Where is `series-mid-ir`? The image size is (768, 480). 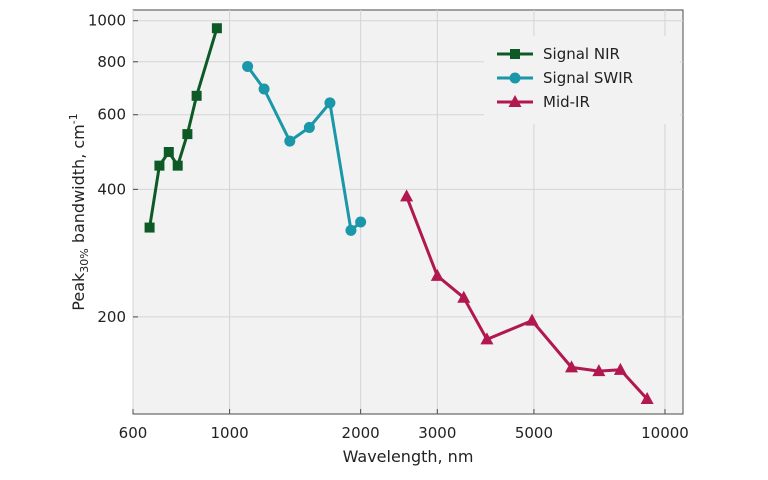
series-mid-ir is located at coordinates (527, 297).